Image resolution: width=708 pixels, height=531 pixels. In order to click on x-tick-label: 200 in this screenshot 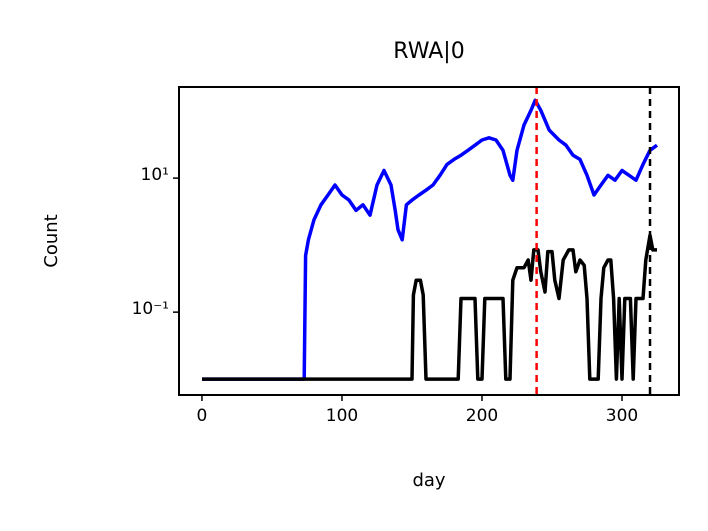, I will do `click(482, 416)`.